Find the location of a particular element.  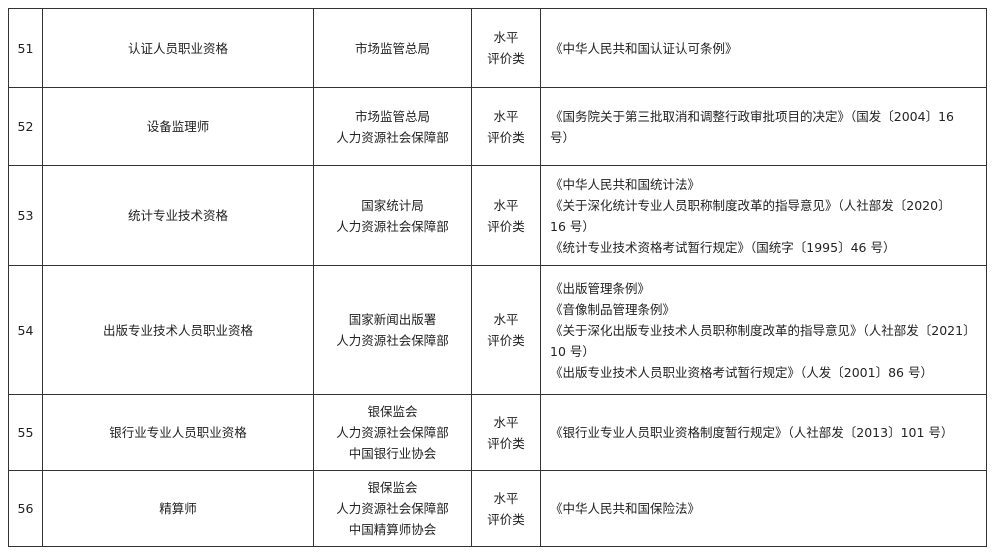

legal-basis: 《关于深化统计专业人员职称制度改革的指导意见》（人社部发〔2020〕 is located at coordinates (750, 205).